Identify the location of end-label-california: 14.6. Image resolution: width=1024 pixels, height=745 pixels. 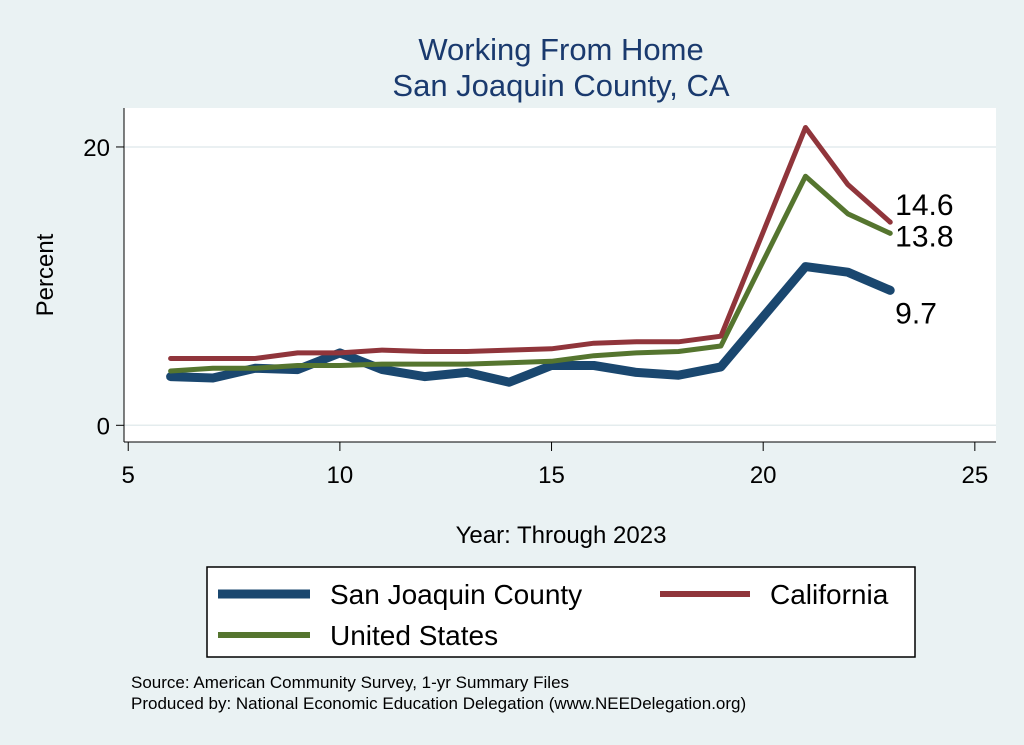
(924, 205).